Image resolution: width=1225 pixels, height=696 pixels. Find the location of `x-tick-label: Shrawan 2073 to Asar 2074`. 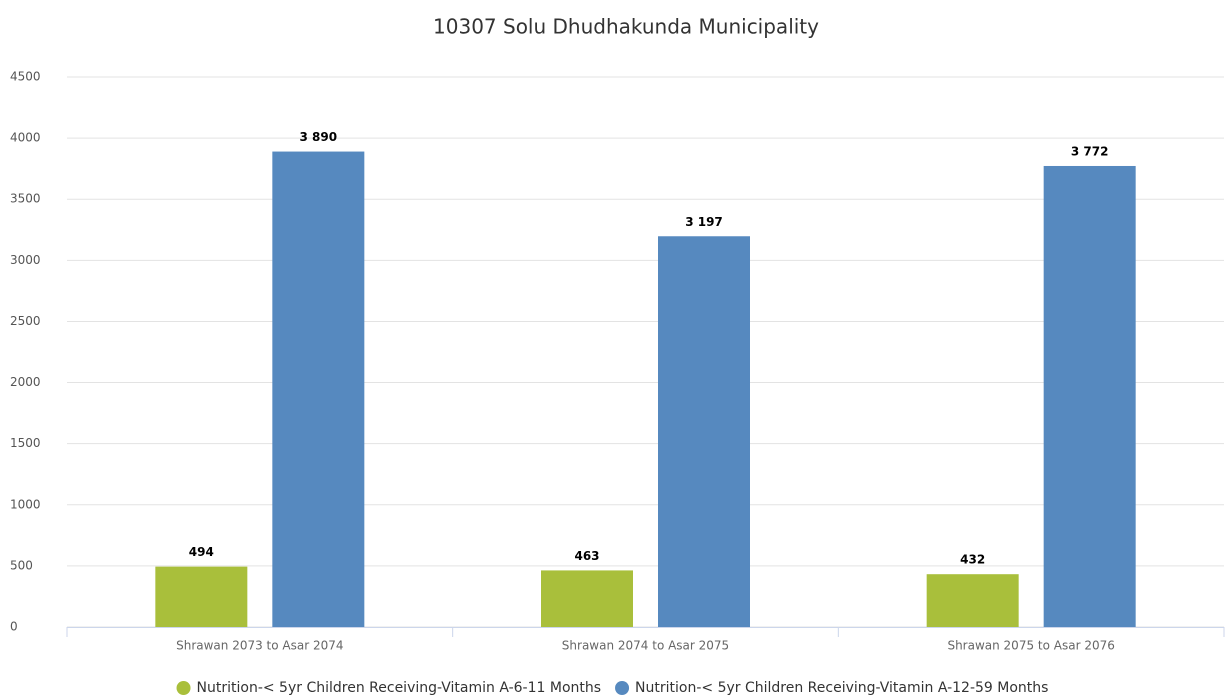

x-tick-label: Shrawan 2073 to Asar 2074 is located at coordinates (259, 646).